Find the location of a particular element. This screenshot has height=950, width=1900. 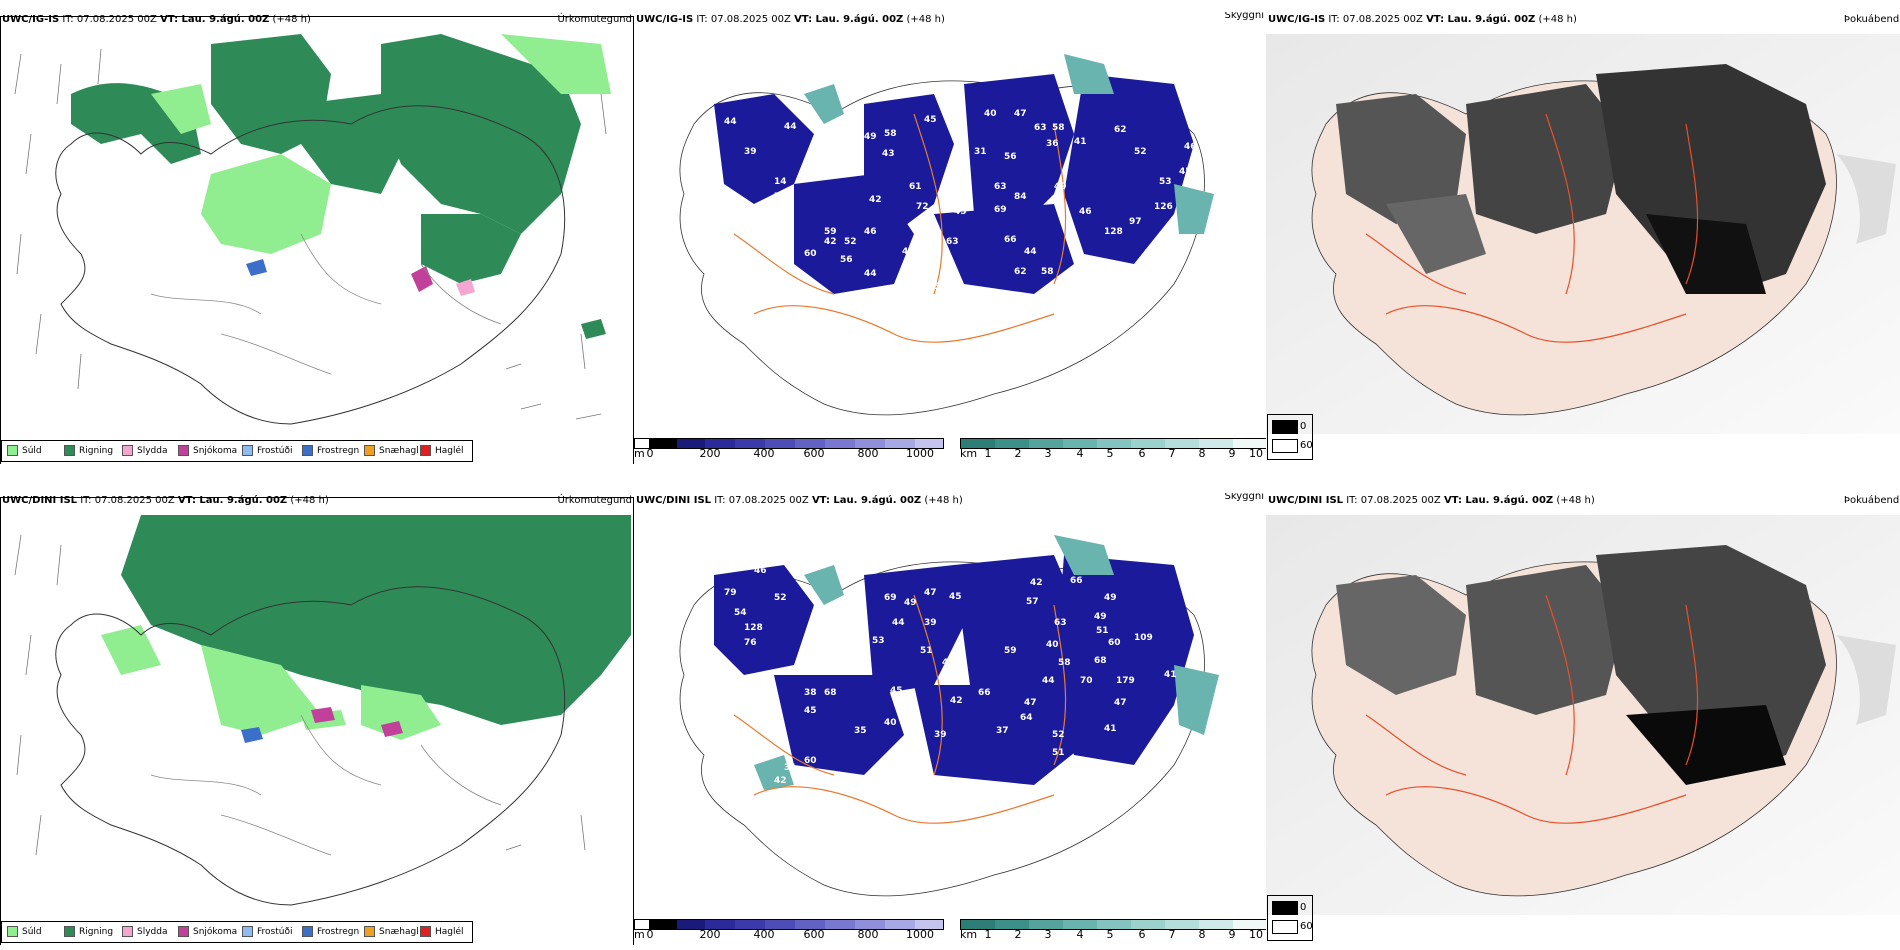

svg-text: 138 is located at coordinates (923, 312).